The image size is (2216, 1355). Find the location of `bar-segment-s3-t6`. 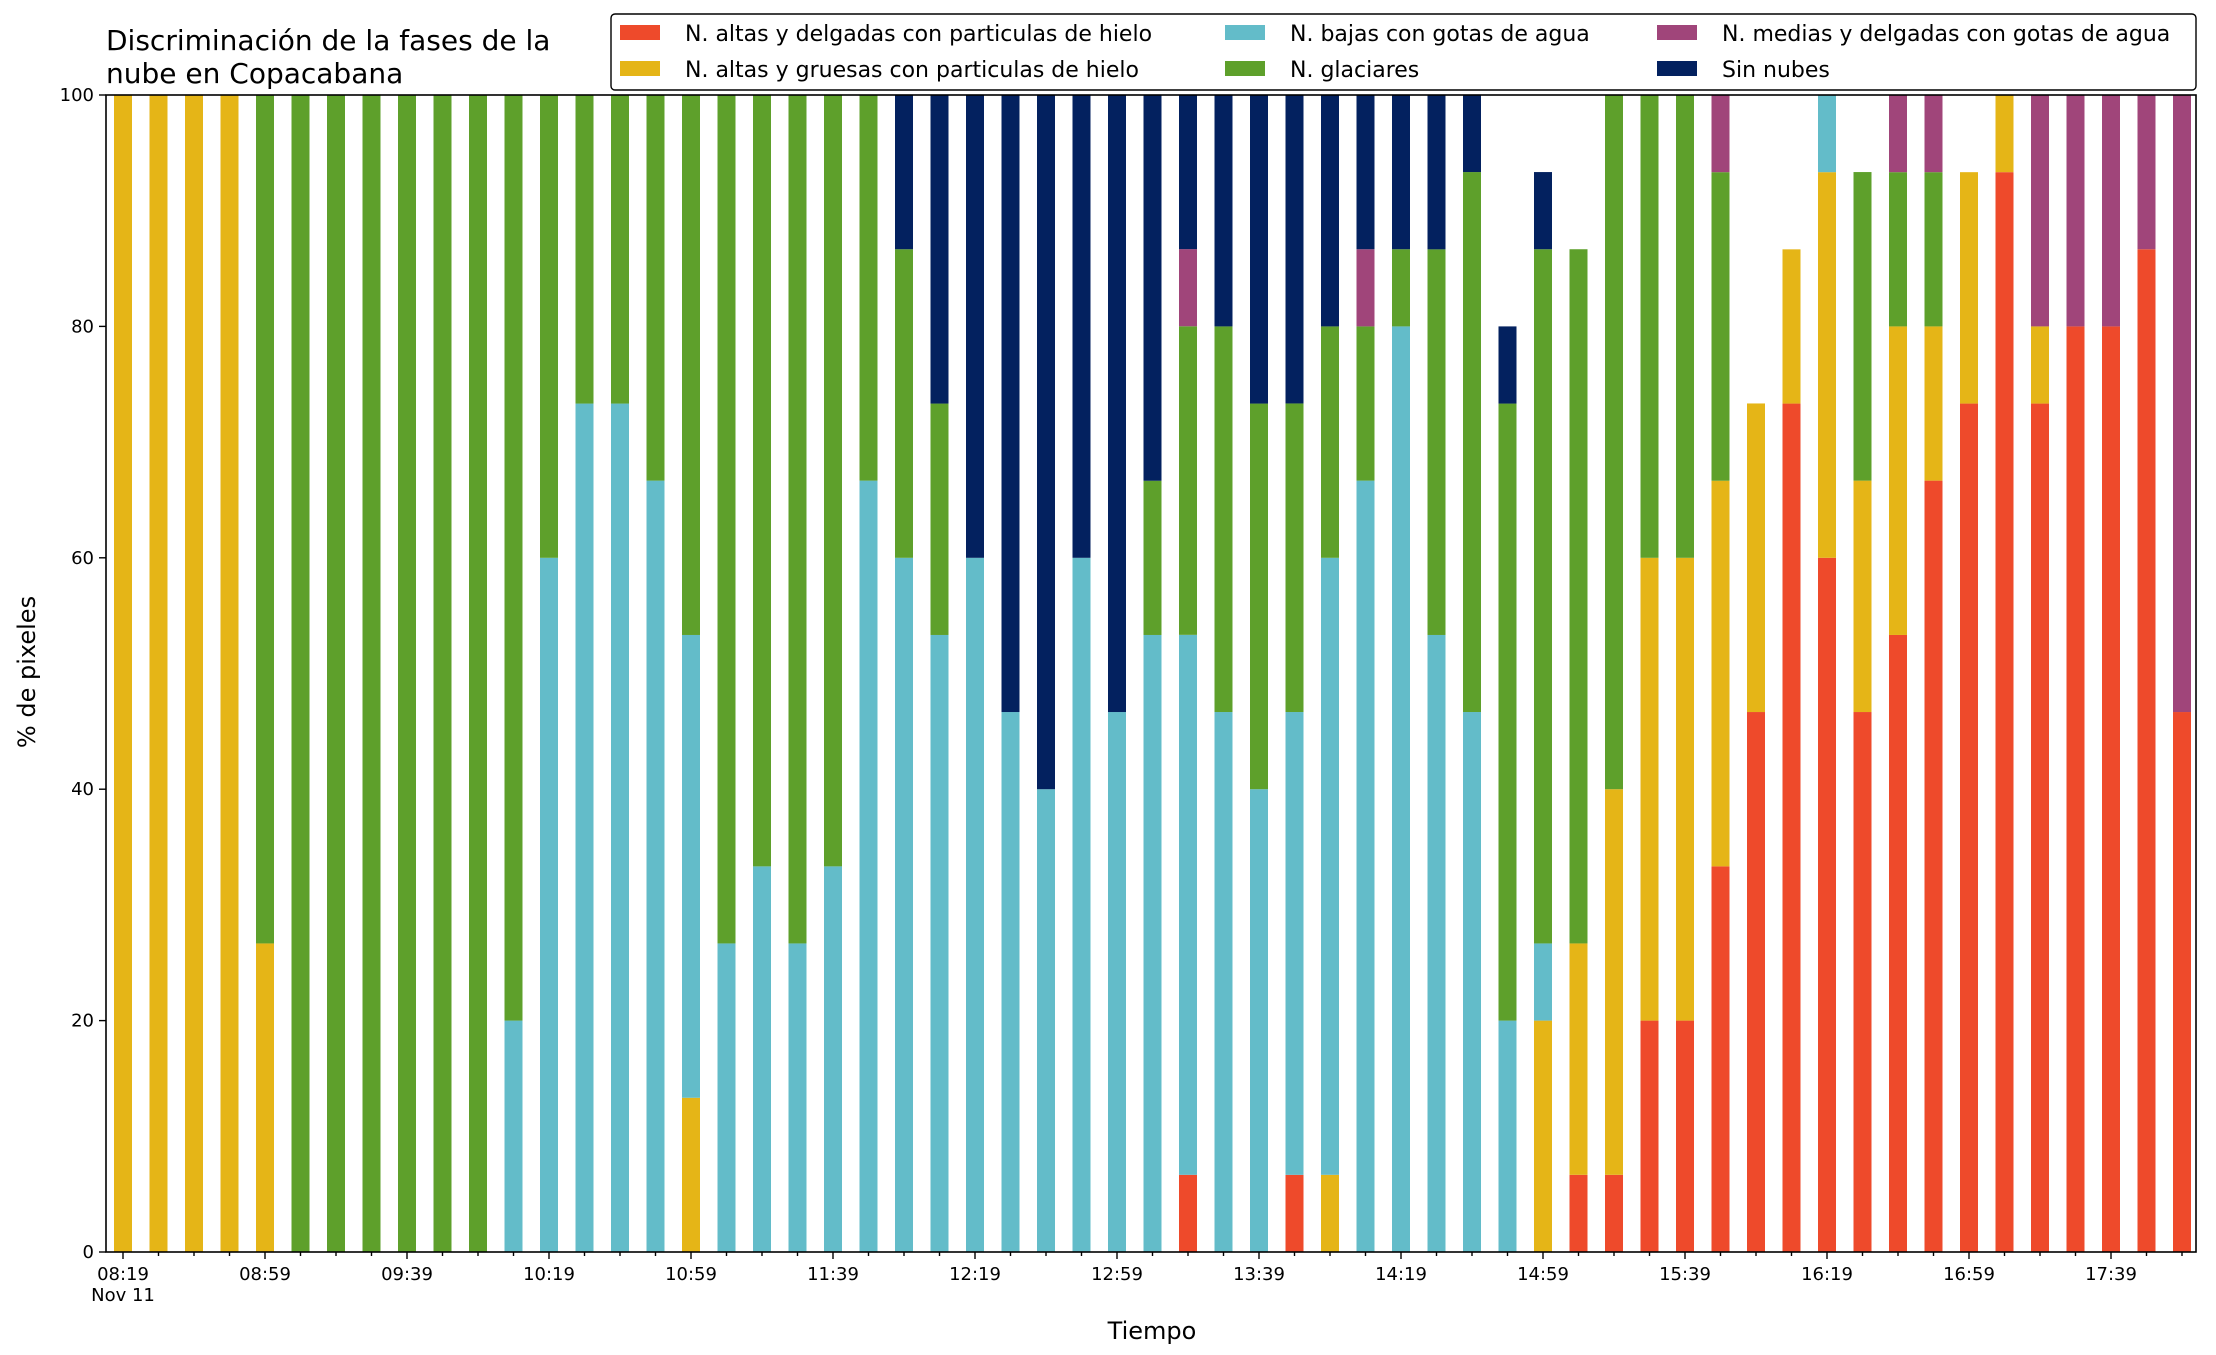

bar-segment-s3-t6 is located at coordinates (336, 673).